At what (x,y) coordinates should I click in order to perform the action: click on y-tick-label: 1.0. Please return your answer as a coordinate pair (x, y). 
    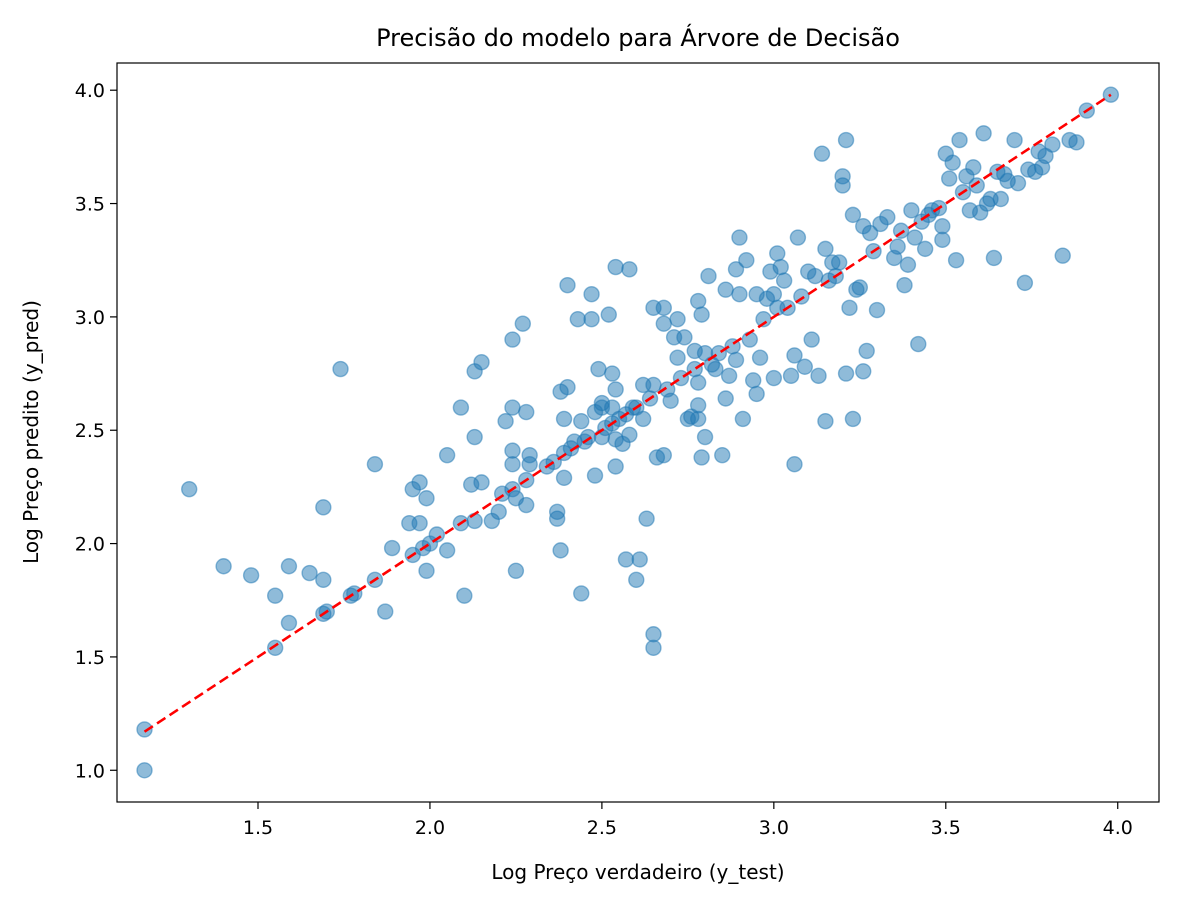
    Looking at the image, I should click on (90, 771).